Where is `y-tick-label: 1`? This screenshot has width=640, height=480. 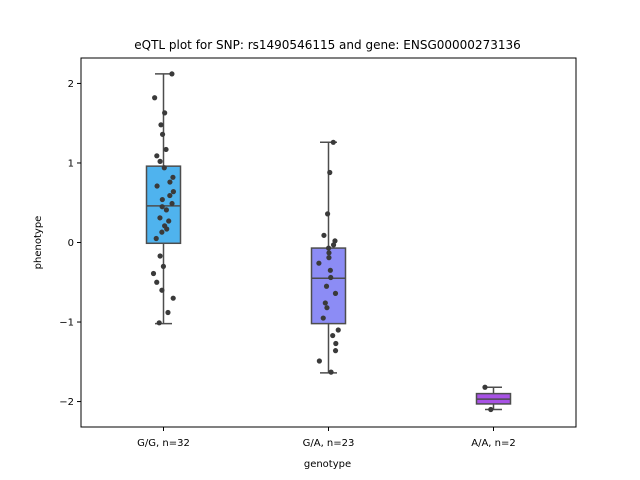 y-tick-label: 1 is located at coordinates (71, 163).